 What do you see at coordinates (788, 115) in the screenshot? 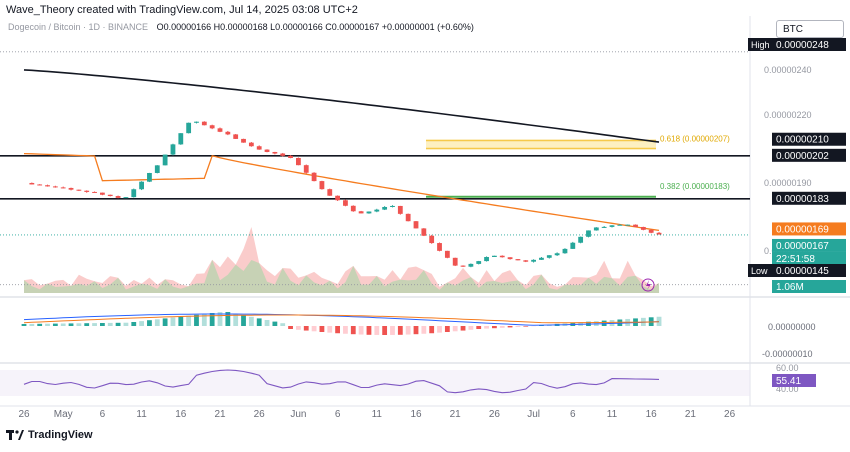
I see `price-axis-tick: 0.00000220` at bounding box center [788, 115].